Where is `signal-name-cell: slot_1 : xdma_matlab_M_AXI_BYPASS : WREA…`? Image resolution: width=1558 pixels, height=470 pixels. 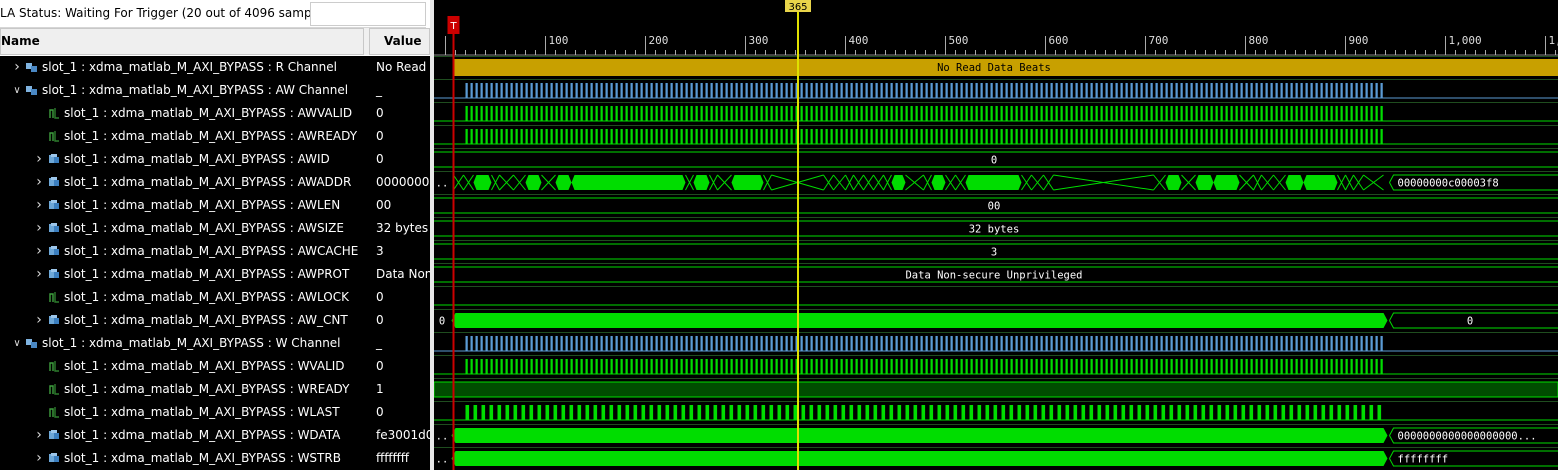
signal-name-cell: slot_1 : xdma_matlab_M_AXI_BYPASS : WREA… is located at coordinates (183, 389).